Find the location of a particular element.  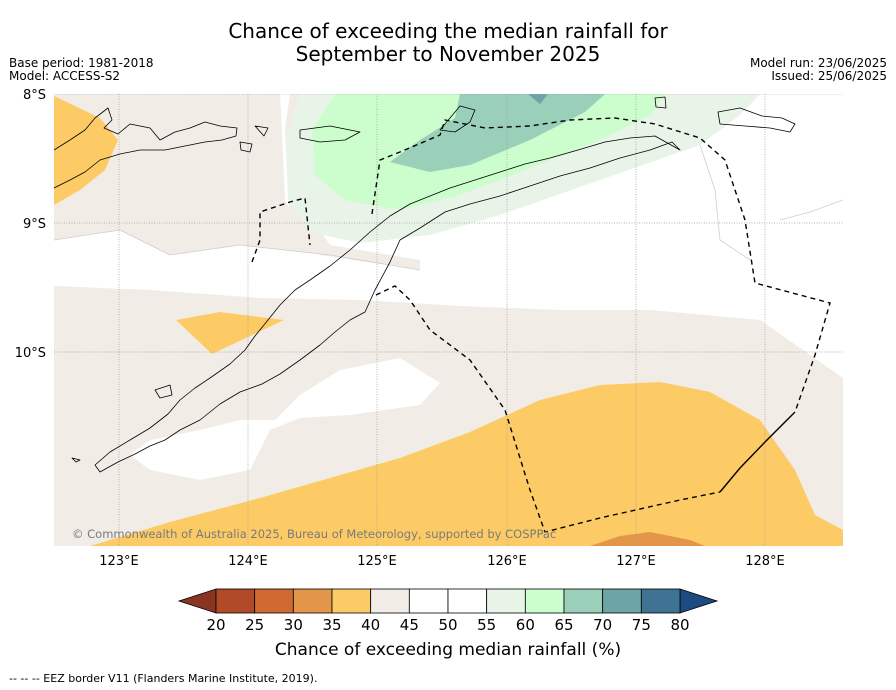

colorbar: 20 25 30 35 40 45 50 55 60 65 70 75 80 is located at coordinates (448, 611).